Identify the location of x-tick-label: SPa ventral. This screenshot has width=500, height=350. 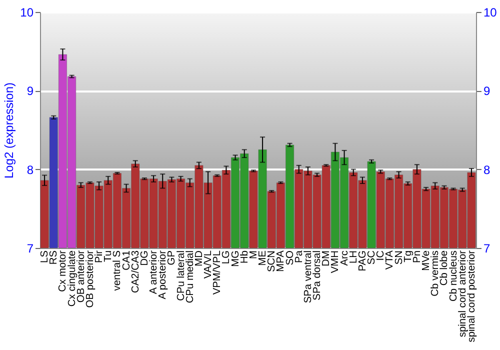
(308, 277).